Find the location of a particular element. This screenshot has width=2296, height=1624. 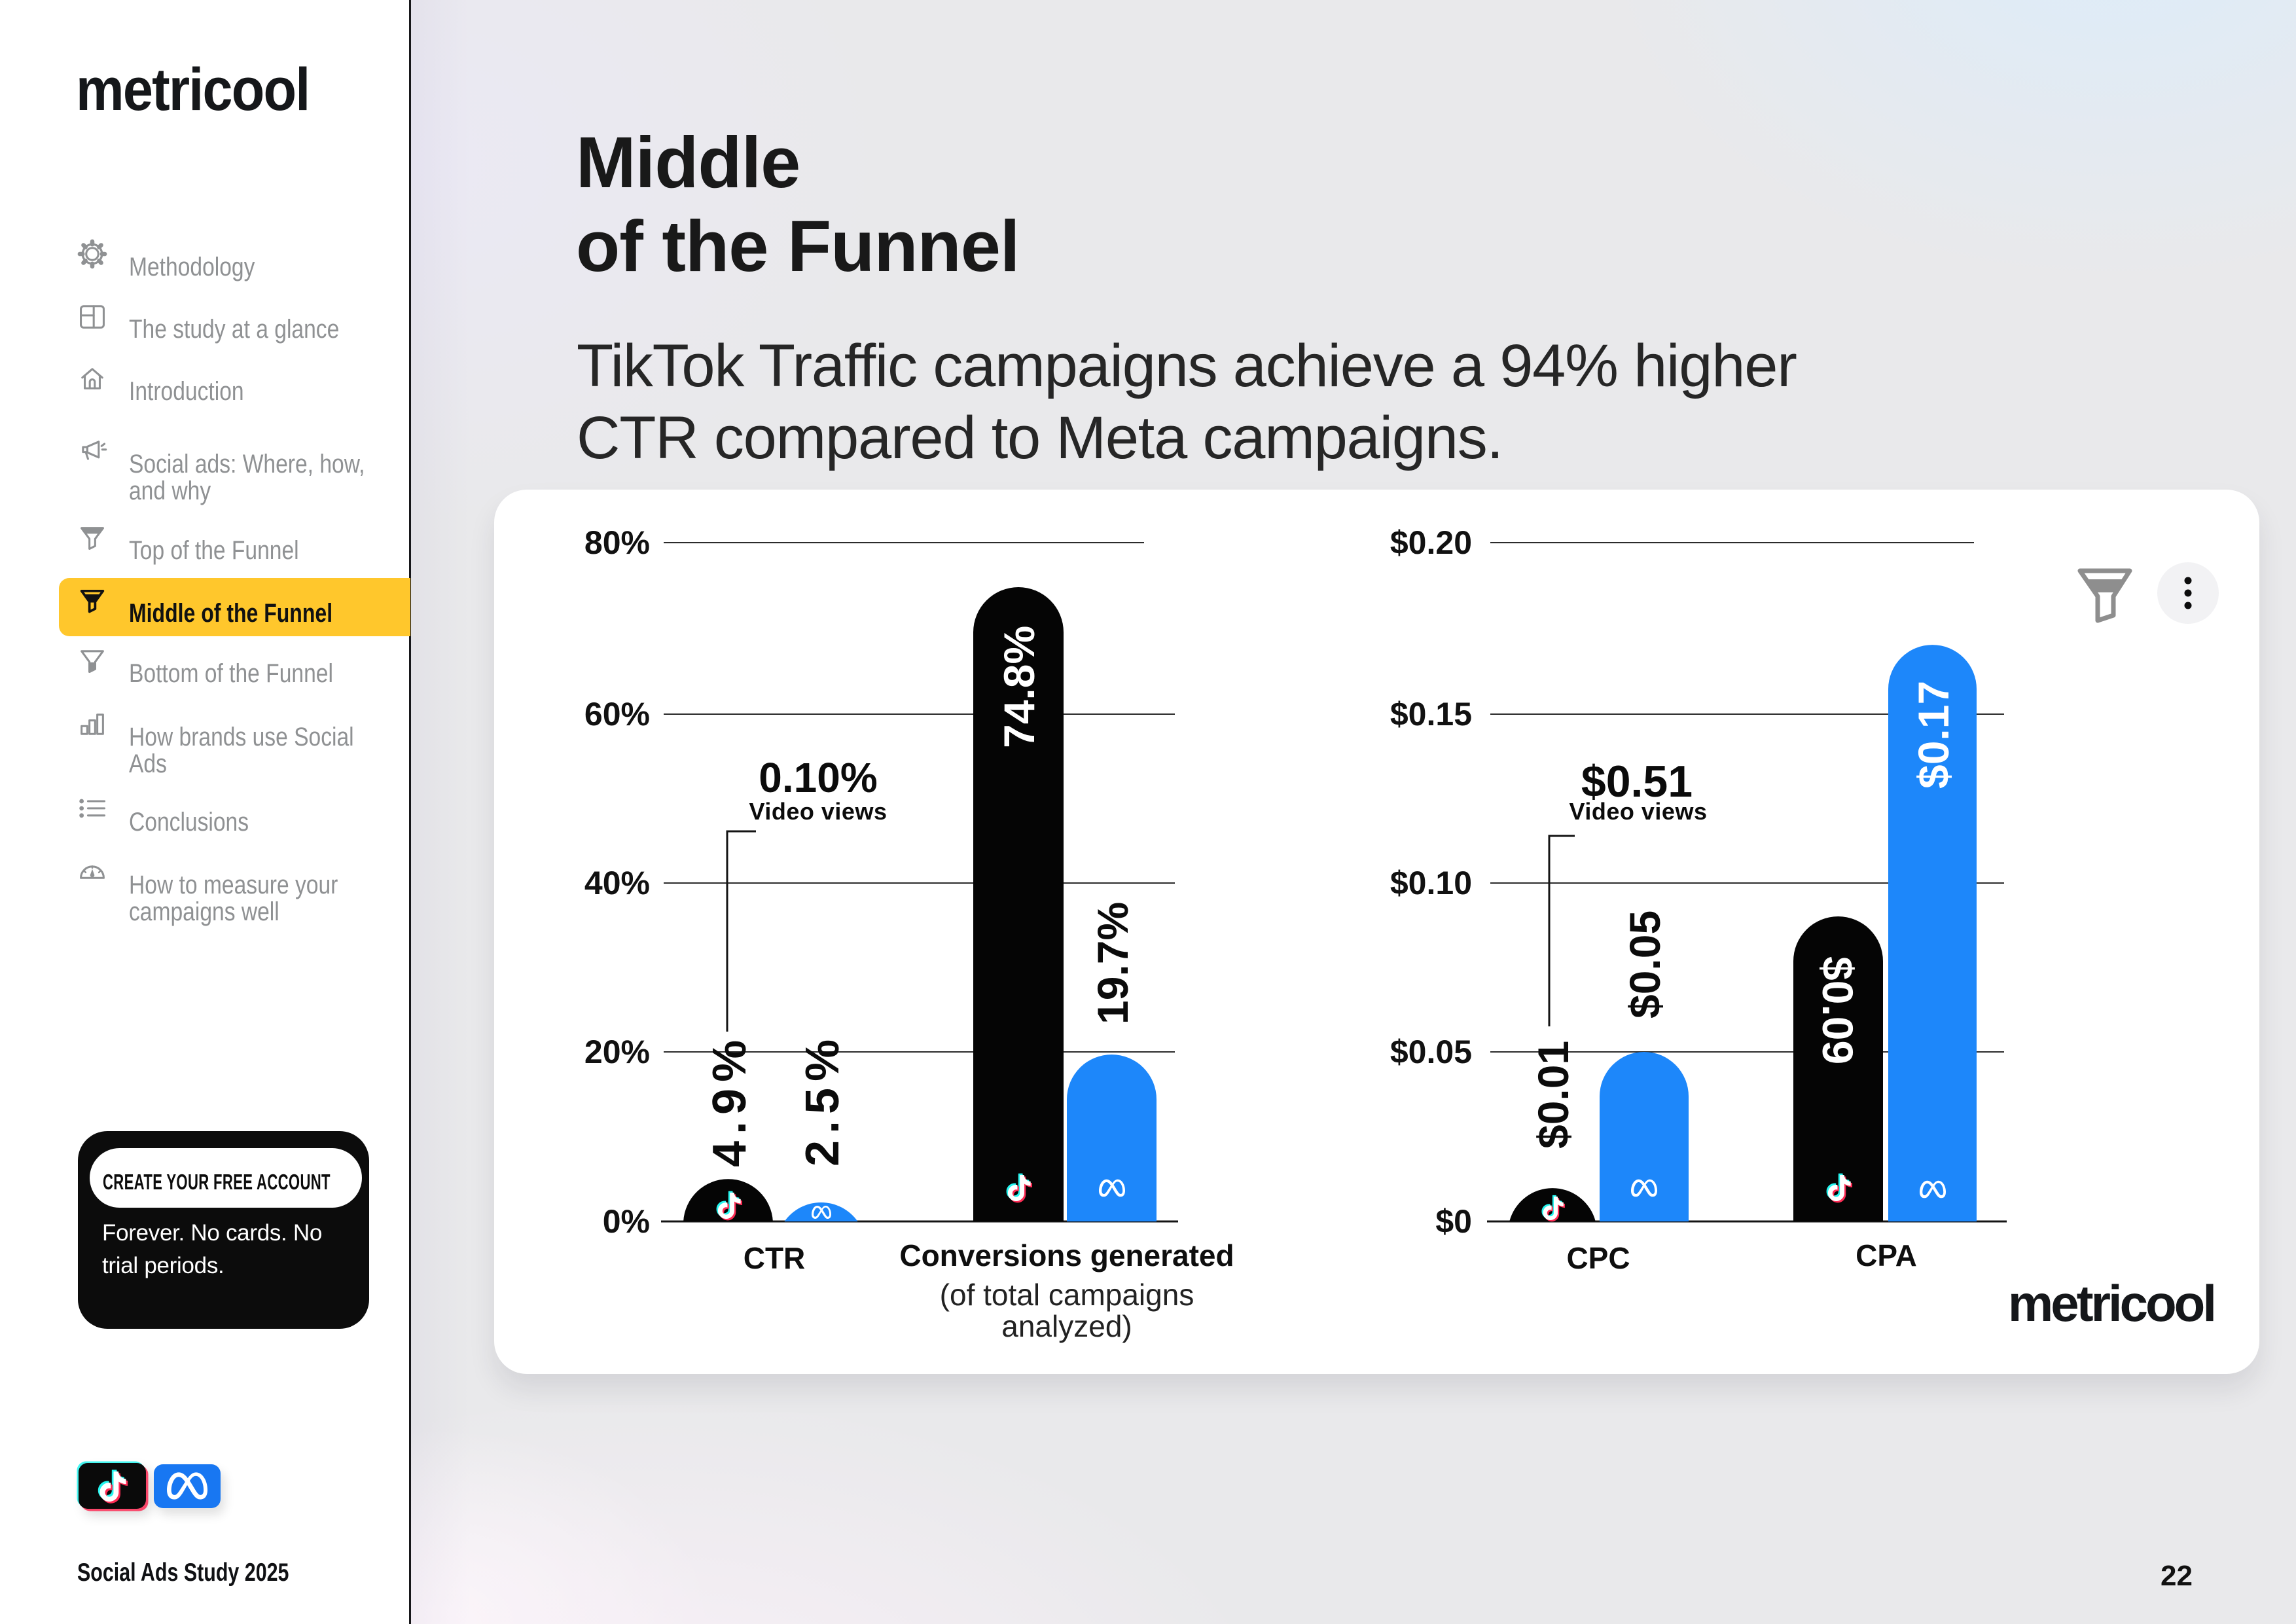

svg-text: metricool is located at coordinates (2111, 1303).